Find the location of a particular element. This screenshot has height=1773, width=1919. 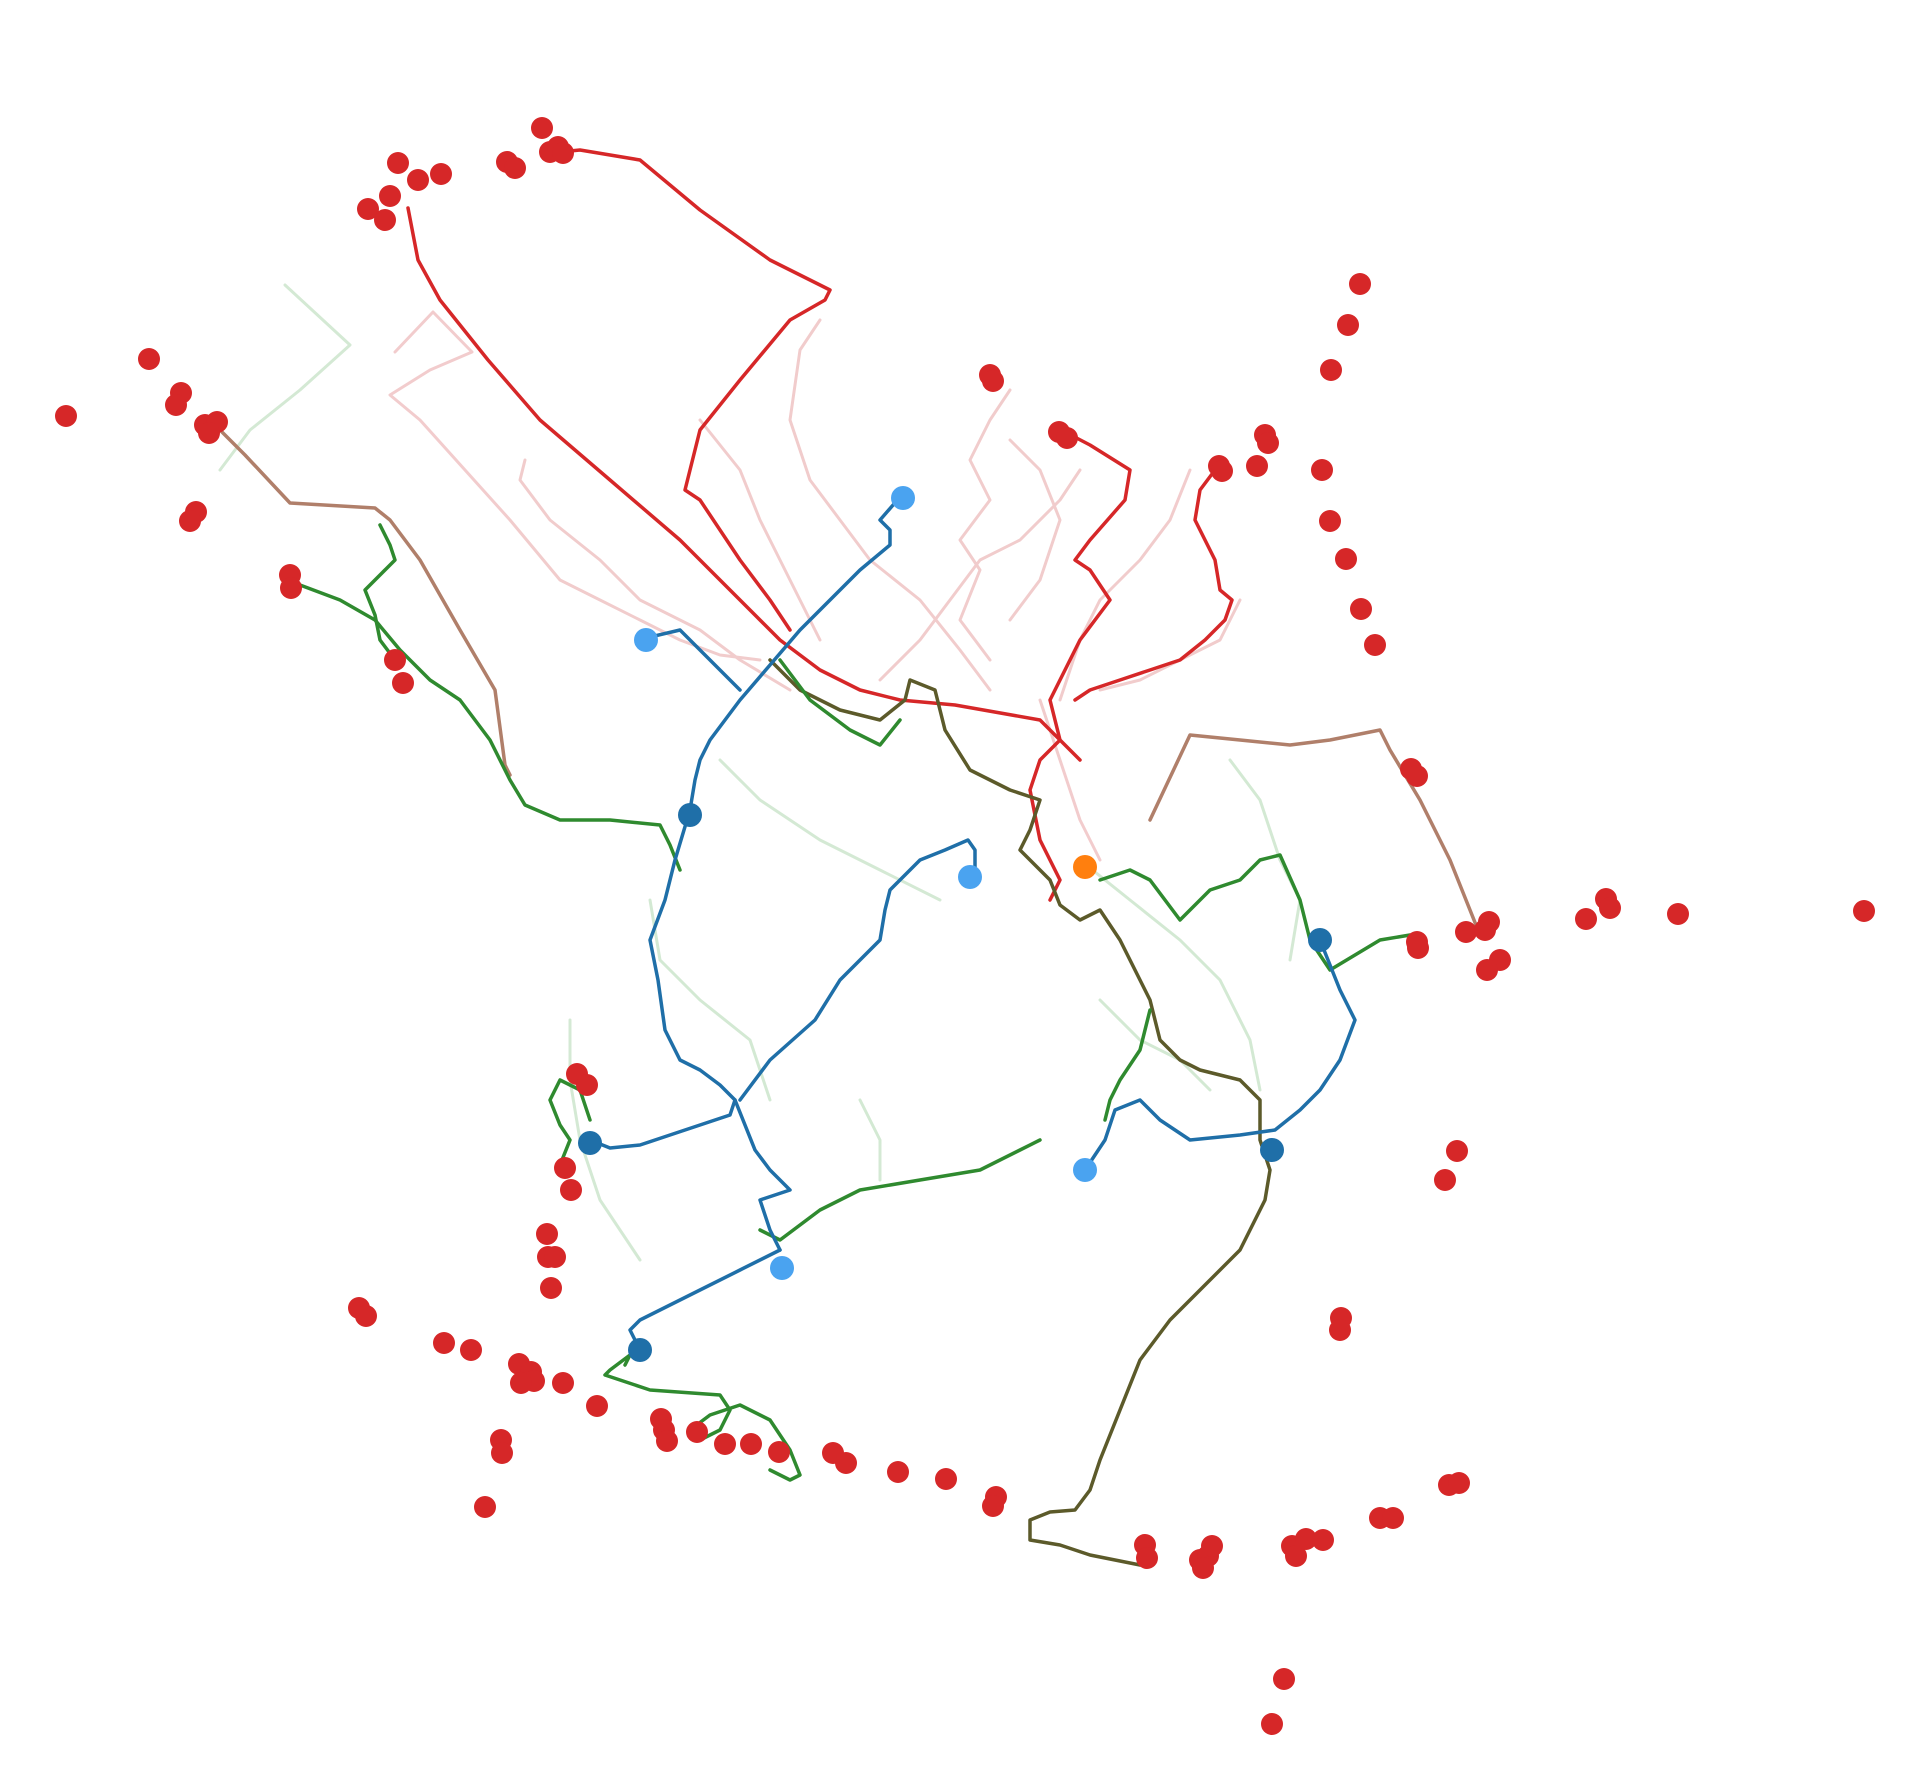

red-route-northeast is located at coordinates (695, 390).